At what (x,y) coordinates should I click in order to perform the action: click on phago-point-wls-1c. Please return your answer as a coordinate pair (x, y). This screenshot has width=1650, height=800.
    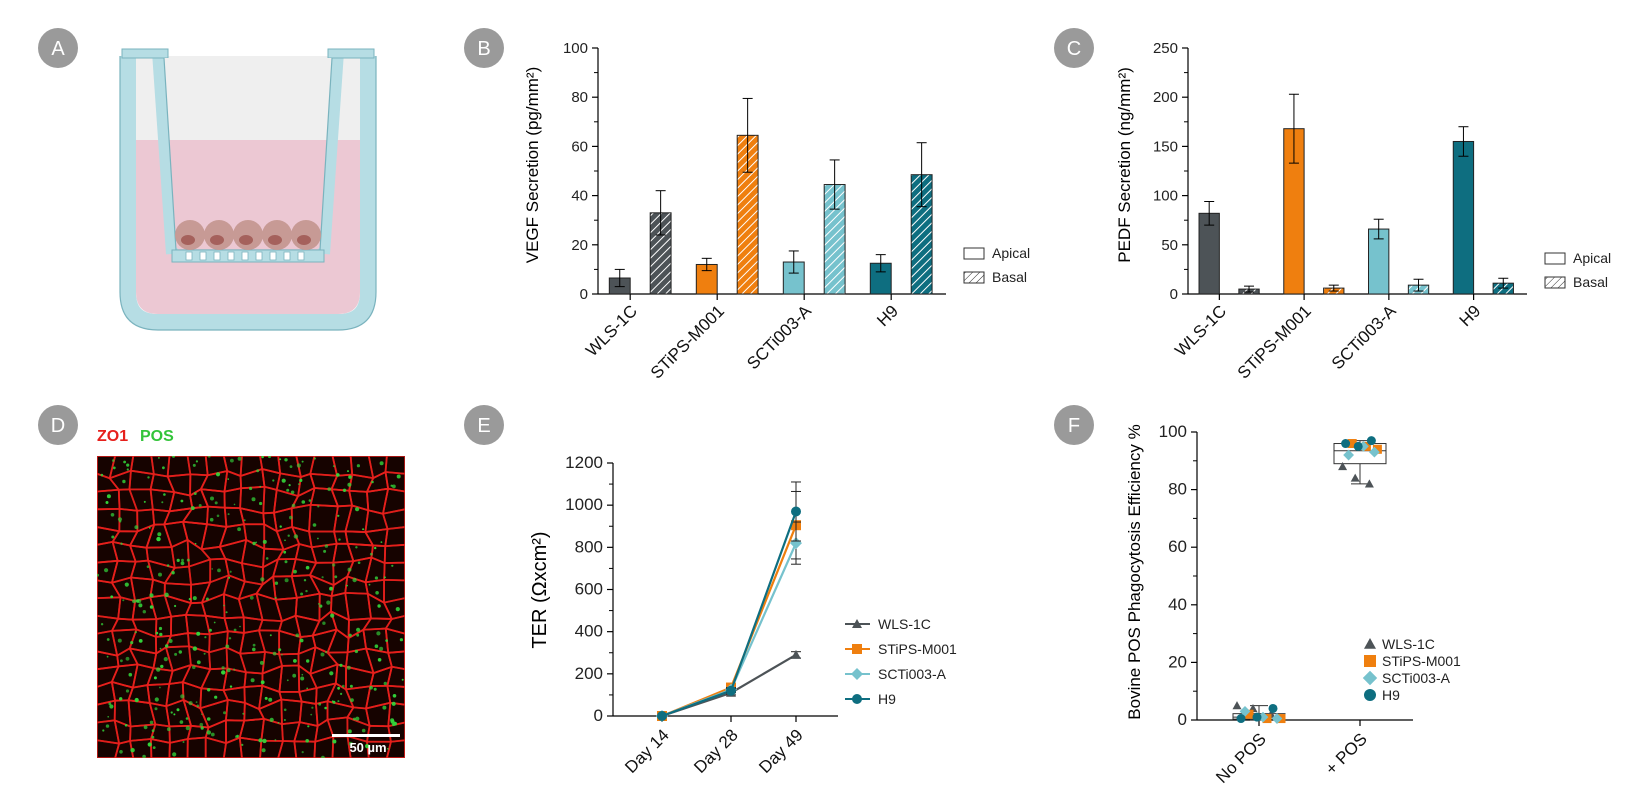
    Looking at the image, I should click on (1343, 466).